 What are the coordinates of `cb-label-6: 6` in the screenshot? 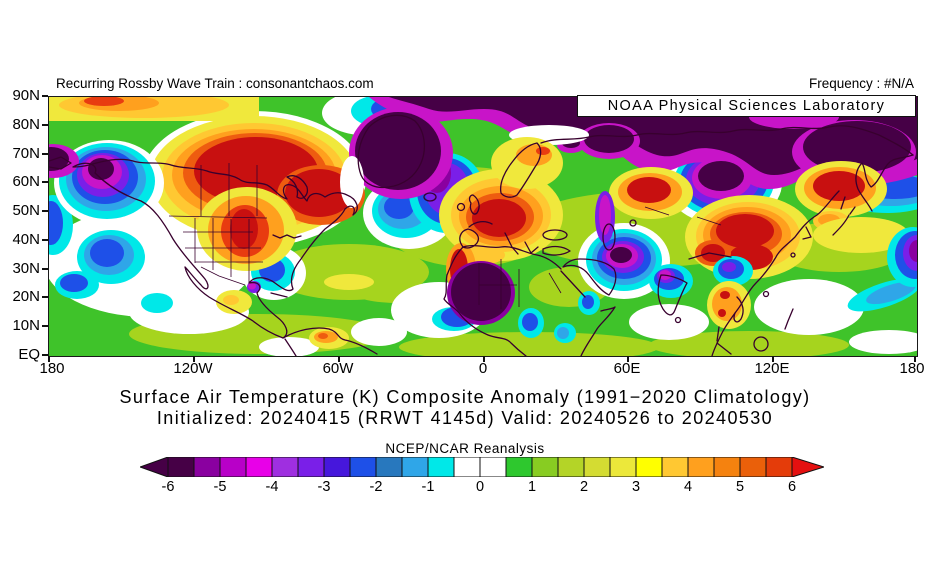 It's located at (792, 487).